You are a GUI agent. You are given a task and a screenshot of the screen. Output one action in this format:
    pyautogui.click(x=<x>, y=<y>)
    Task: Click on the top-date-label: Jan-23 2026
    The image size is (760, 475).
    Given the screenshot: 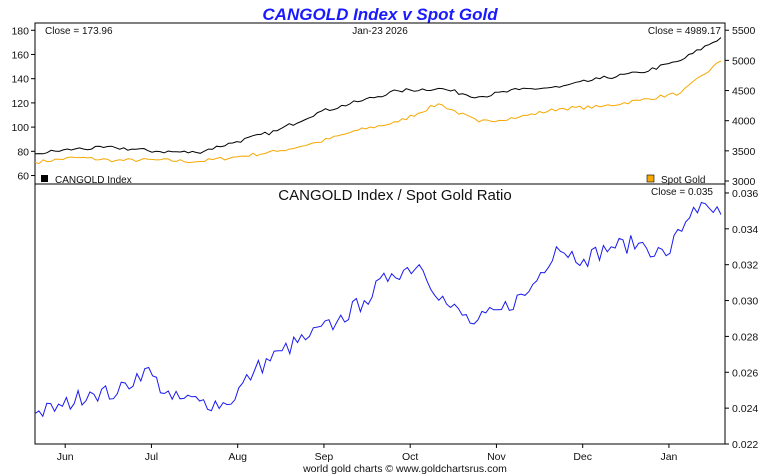 What is the action you would take?
    pyautogui.click(x=380, y=31)
    